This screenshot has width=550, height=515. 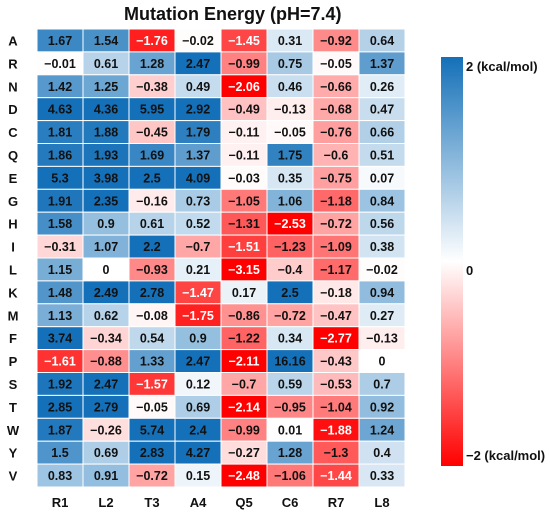 I want to click on cell-value-I-R7: −1.09, so click(x=336, y=247).